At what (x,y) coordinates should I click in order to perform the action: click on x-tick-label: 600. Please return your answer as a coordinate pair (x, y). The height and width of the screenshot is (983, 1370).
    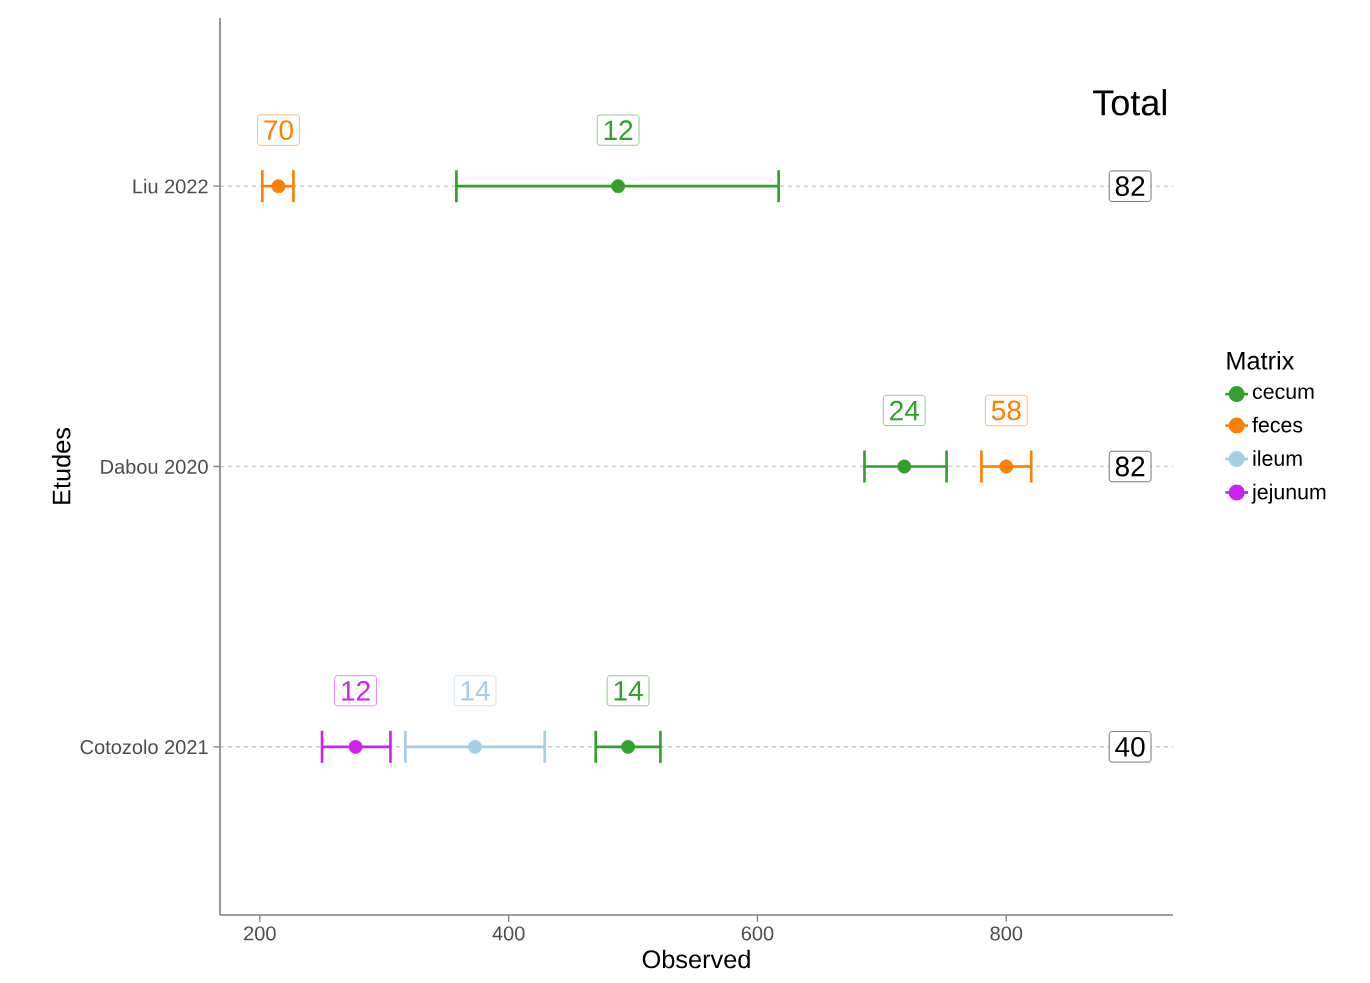
    Looking at the image, I should click on (757, 933).